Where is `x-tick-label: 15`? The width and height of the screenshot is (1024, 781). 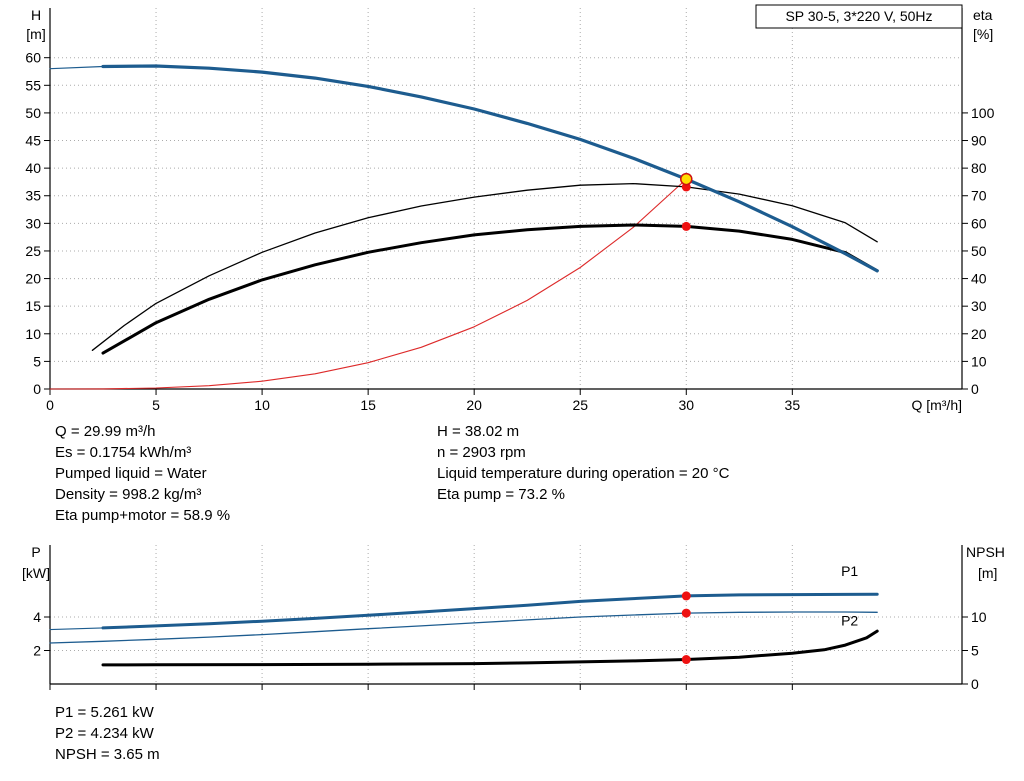 x-tick-label: 15 is located at coordinates (368, 405).